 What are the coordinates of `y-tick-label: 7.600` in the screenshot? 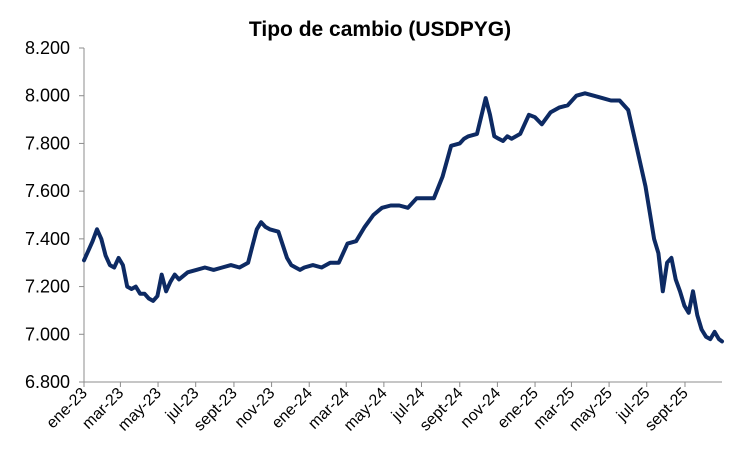 It's located at (47, 191).